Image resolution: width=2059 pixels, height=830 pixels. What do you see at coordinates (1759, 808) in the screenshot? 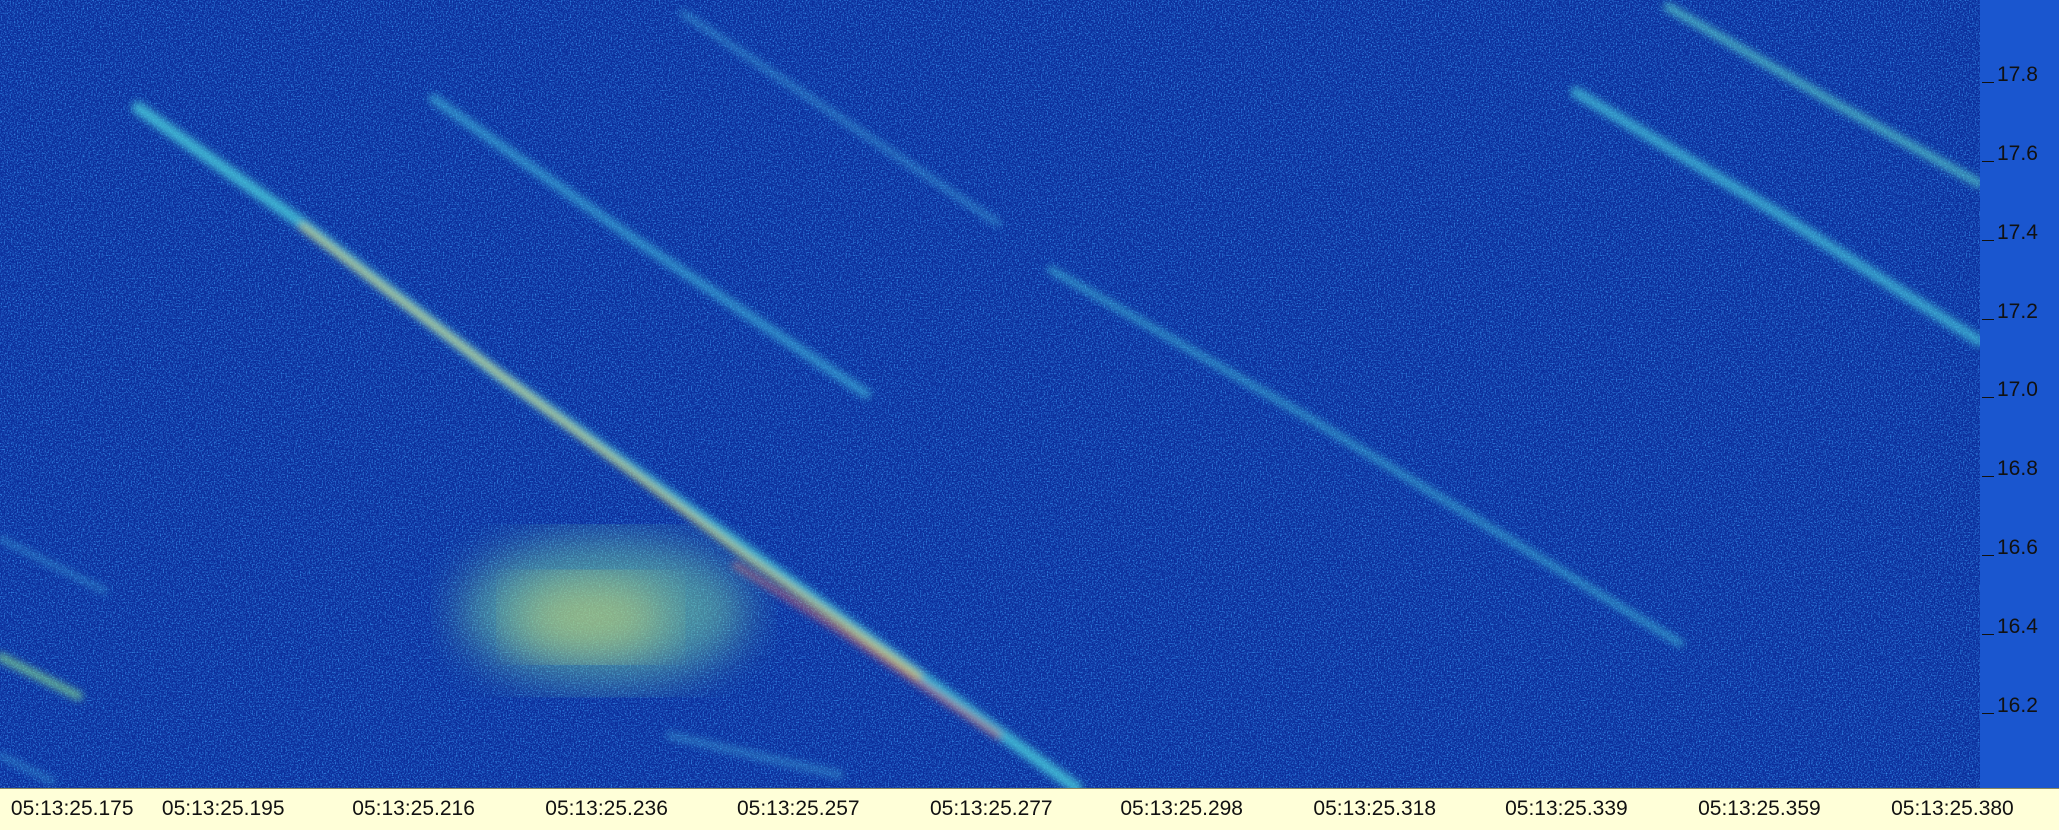
I see `x-tick-label: 05:13:25.359` at bounding box center [1759, 808].